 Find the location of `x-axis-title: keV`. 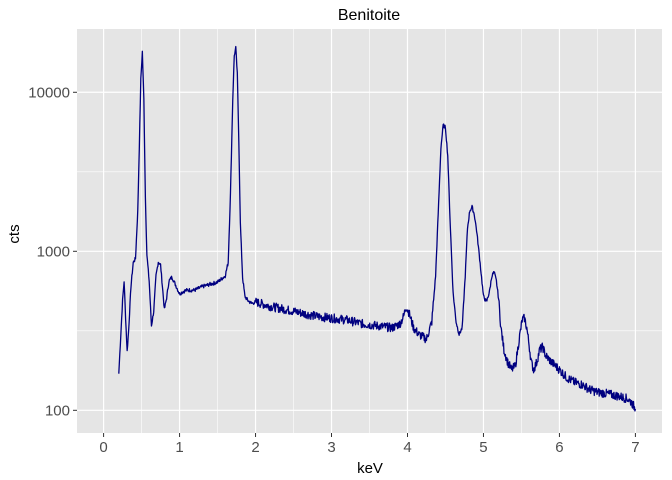

x-axis-title: keV is located at coordinates (370, 468).